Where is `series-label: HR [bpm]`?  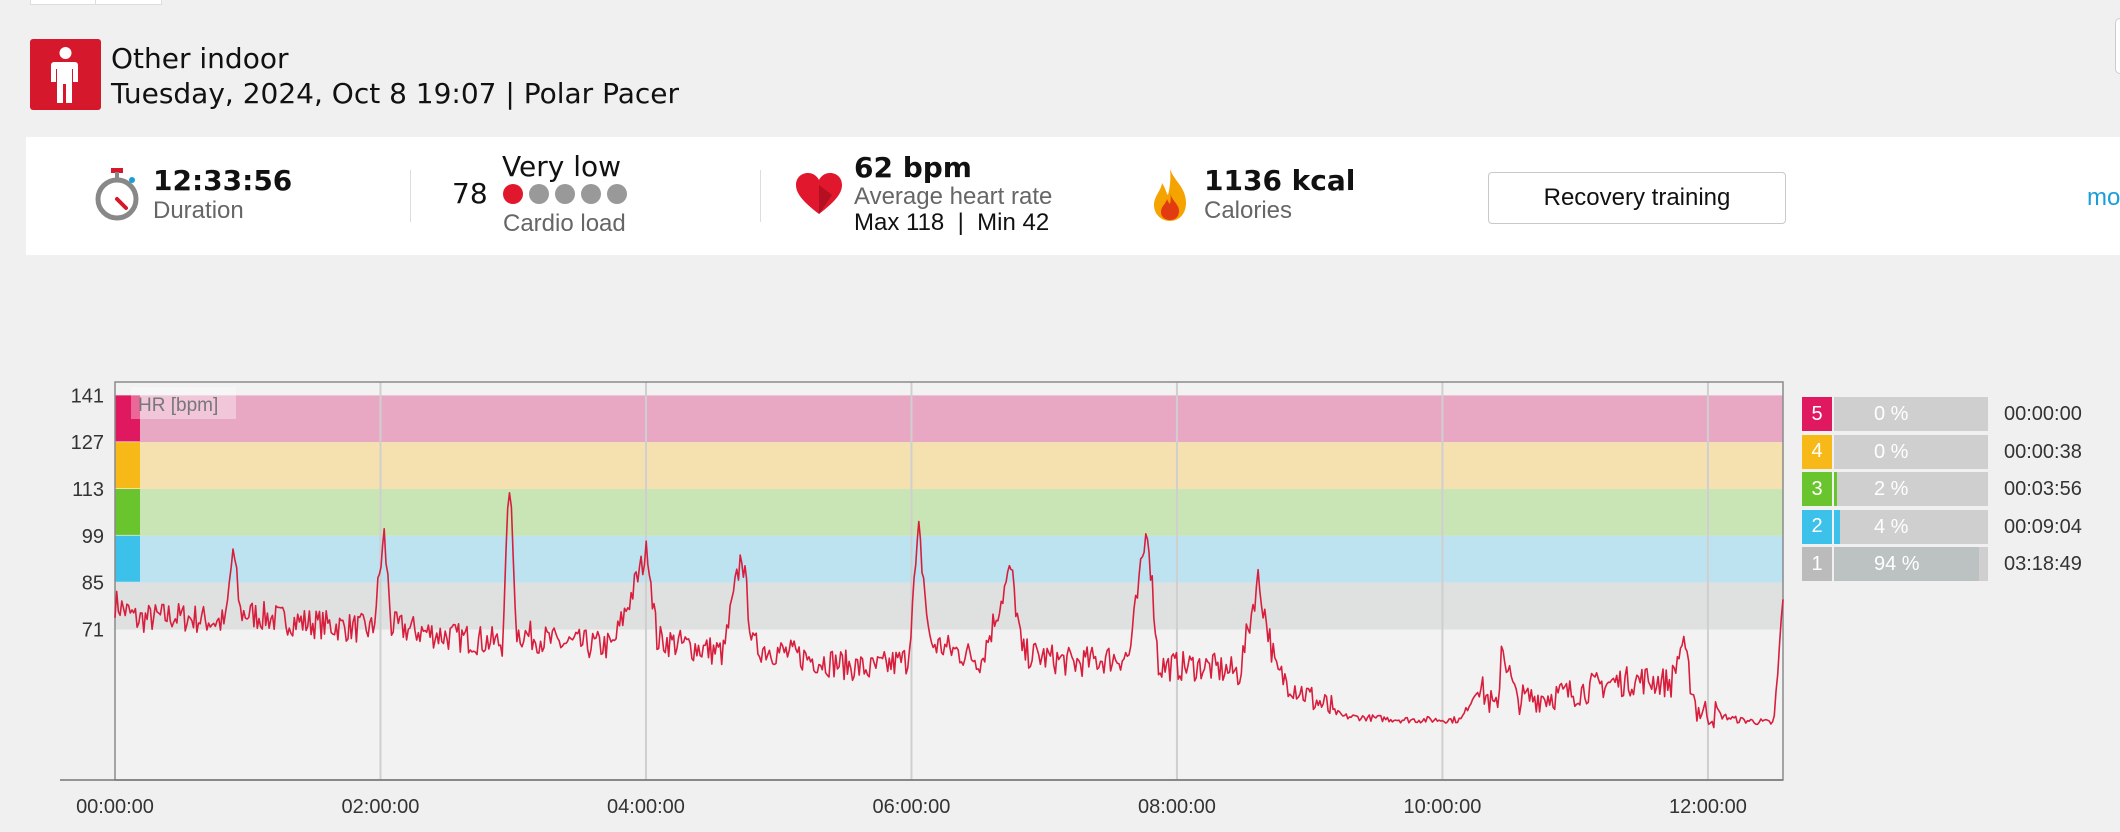
series-label: HR [bpm] is located at coordinates (178, 405).